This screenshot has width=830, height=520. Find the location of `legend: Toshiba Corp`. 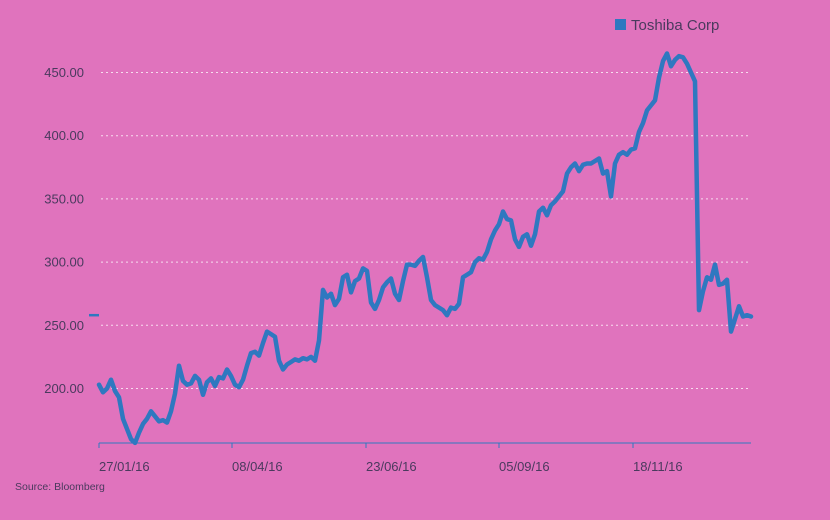

legend: Toshiba Corp is located at coordinates (667, 25).